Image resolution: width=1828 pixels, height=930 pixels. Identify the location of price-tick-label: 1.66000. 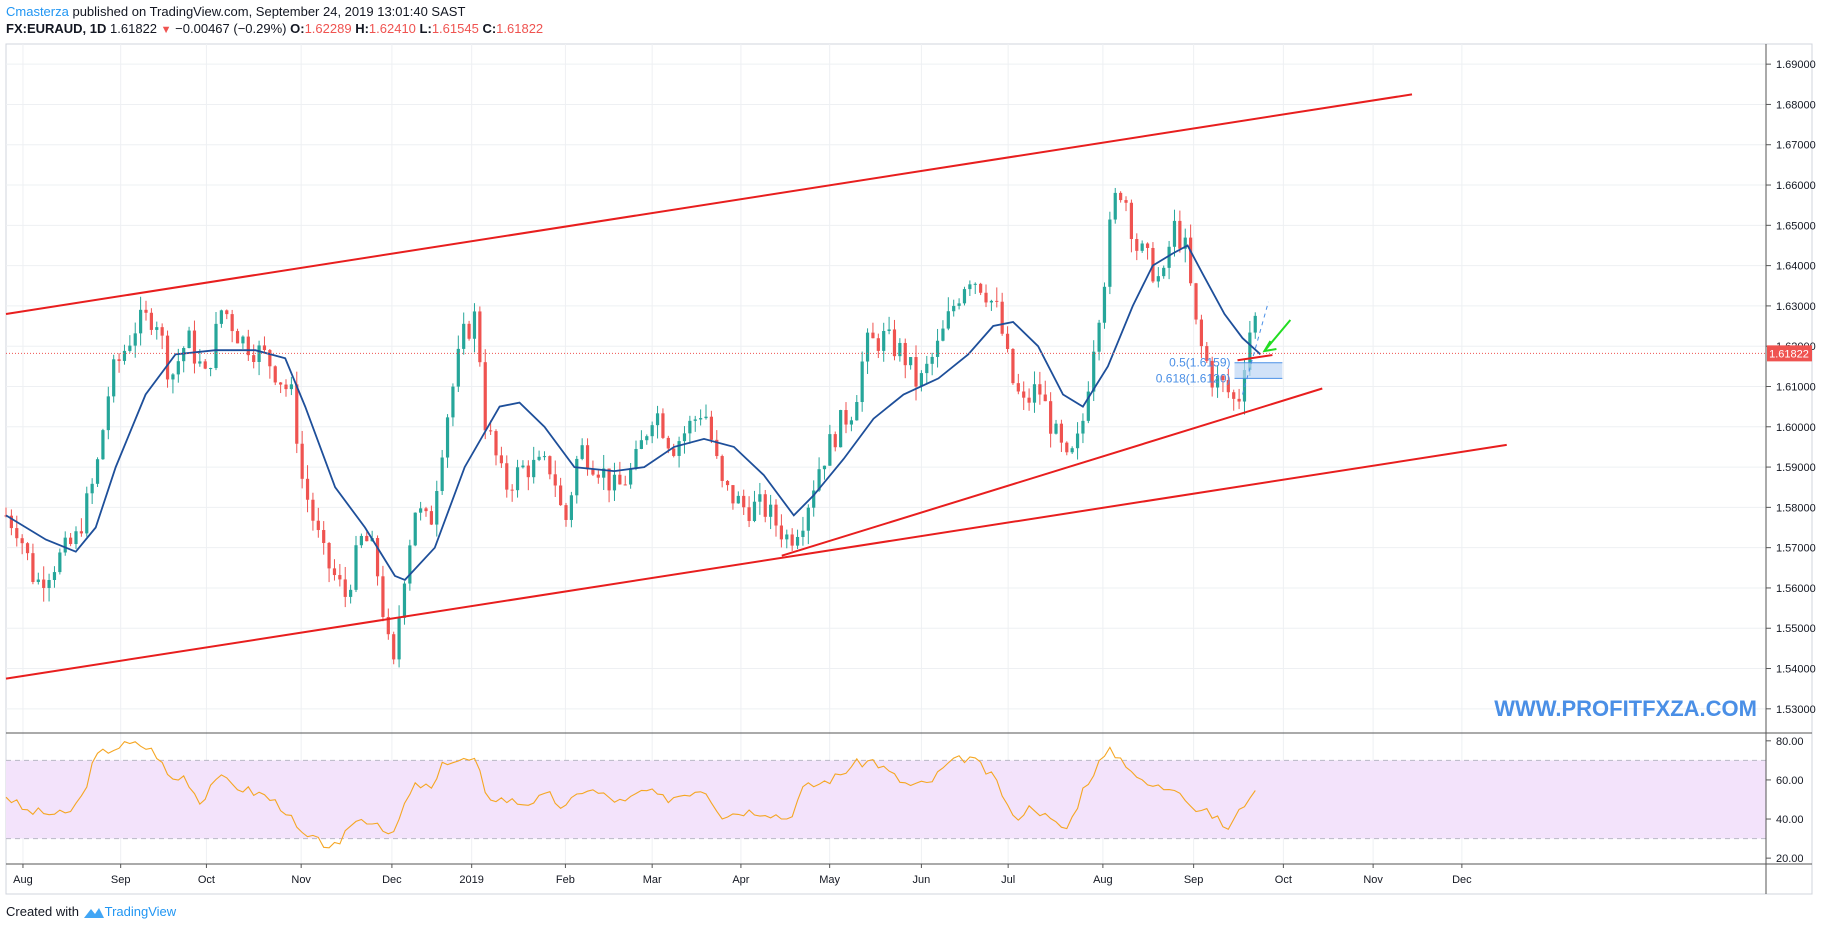
(1796, 186).